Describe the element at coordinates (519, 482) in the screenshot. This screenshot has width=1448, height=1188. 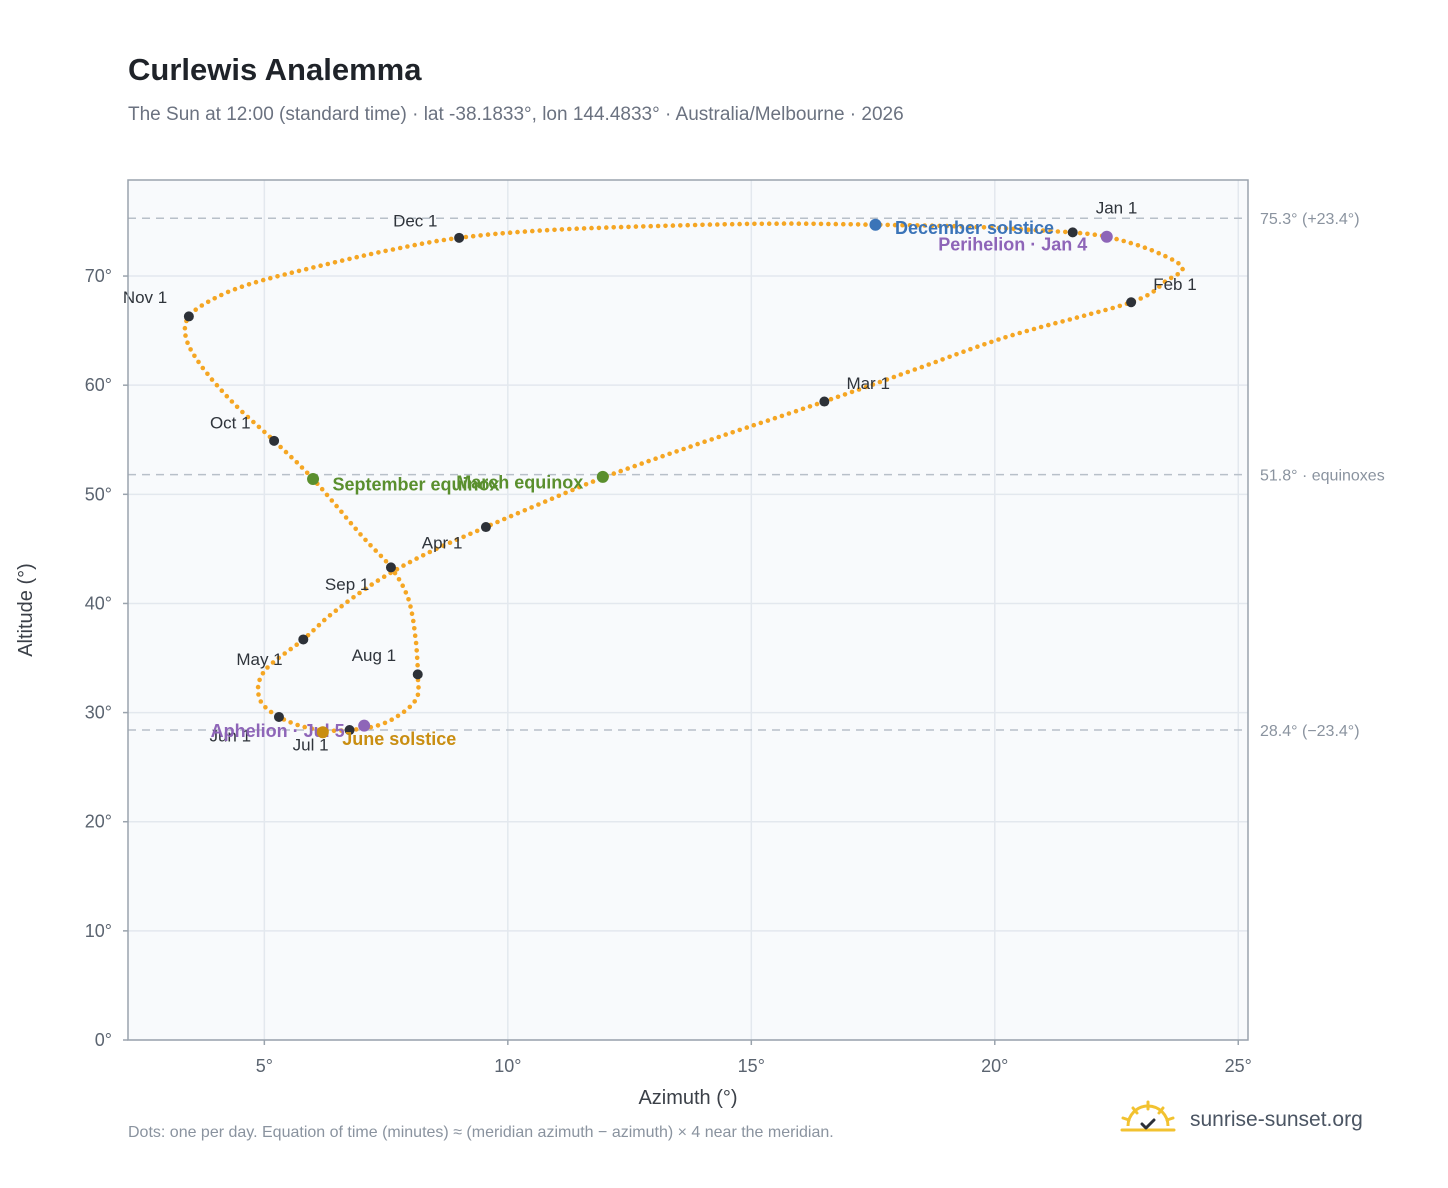
I see `event-label: March equinox` at that location.